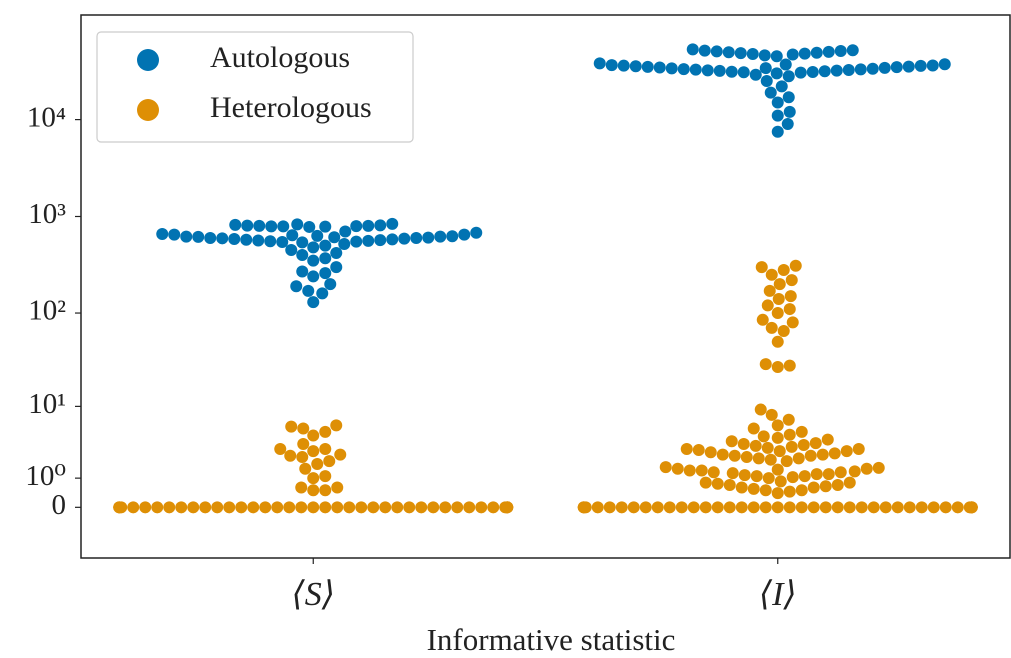  I want to click on legend-label: Heterologous, so click(291, 107).